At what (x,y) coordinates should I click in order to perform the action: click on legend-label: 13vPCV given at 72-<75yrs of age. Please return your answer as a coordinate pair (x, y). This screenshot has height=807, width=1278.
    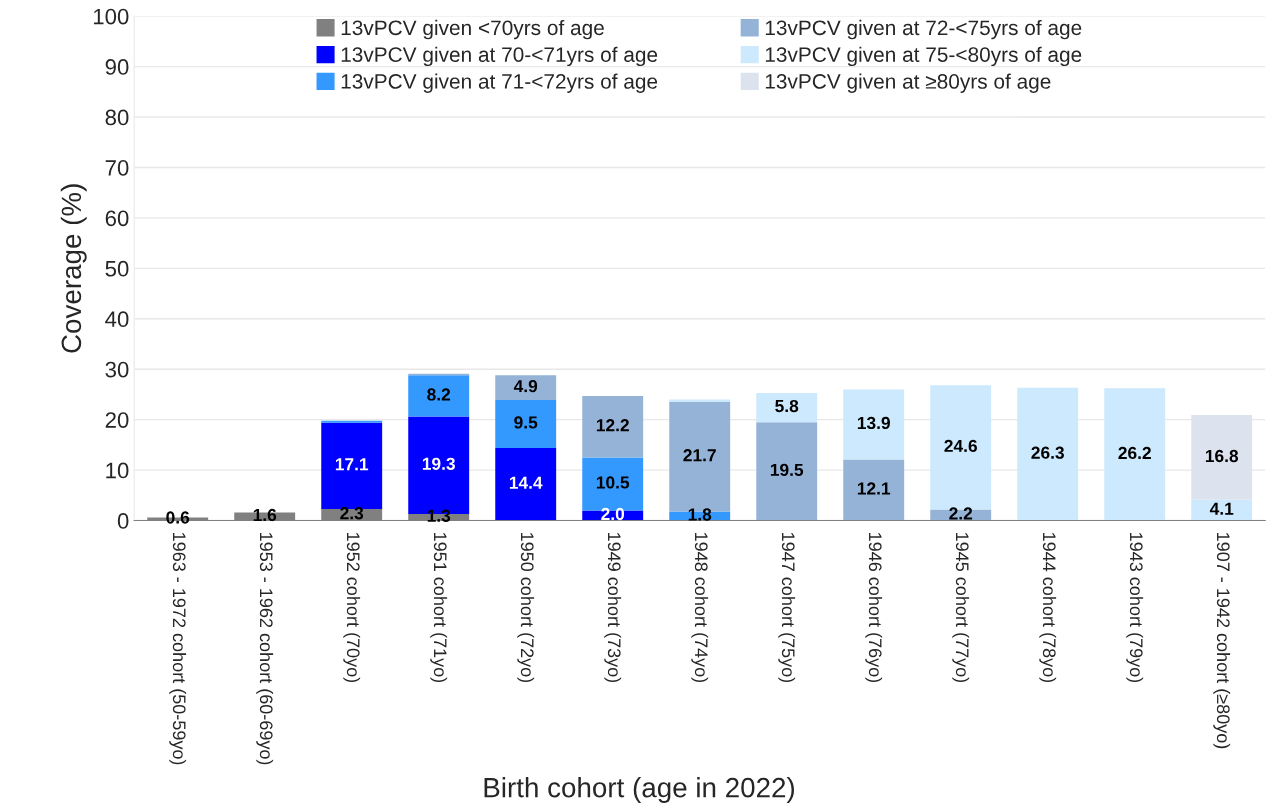
    Looking at the image, I should click on (923, 29).